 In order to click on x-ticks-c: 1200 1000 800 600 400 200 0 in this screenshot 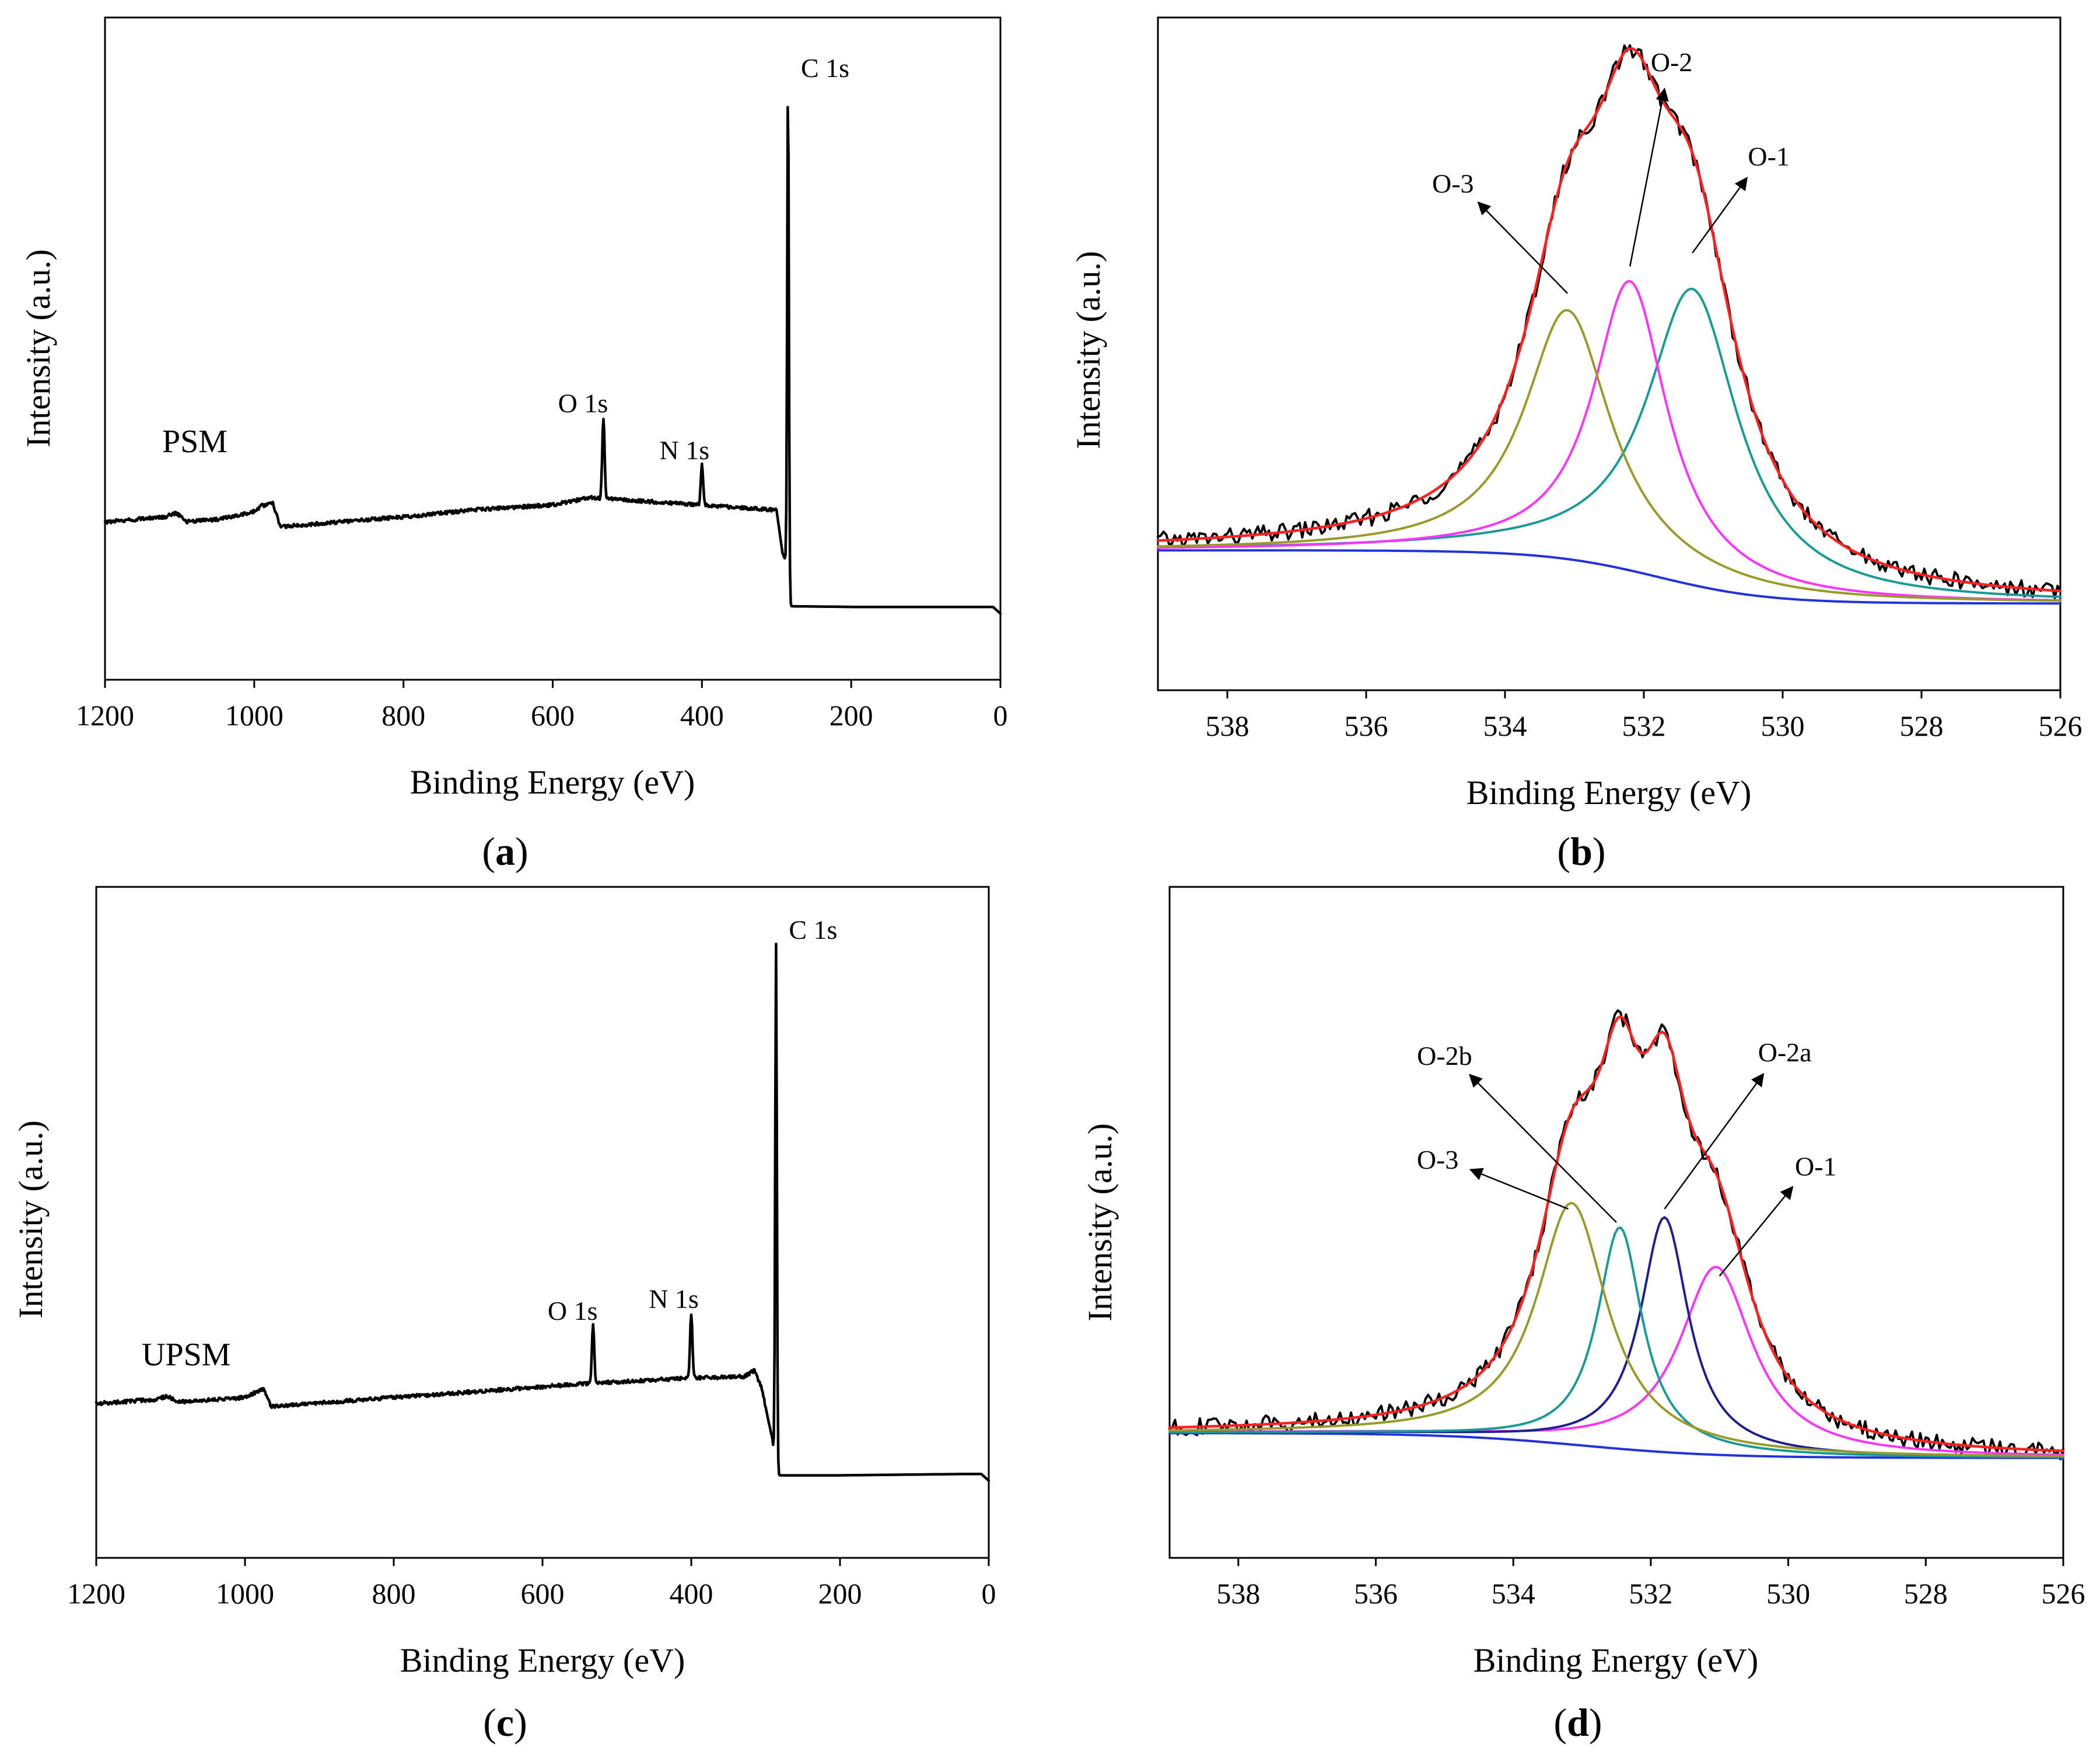, I will do `click(531, 1584)`.